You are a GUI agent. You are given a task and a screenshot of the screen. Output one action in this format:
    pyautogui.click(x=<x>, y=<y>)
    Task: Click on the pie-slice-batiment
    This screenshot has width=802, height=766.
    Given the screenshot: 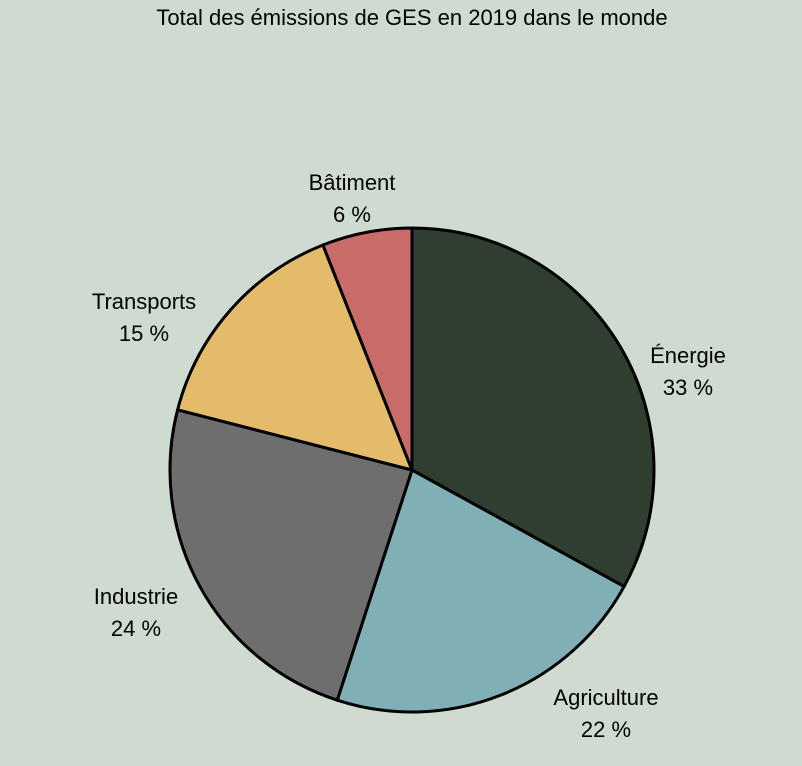 What is the action you would take?
    pyautogui.click(x=367, y=349)
    